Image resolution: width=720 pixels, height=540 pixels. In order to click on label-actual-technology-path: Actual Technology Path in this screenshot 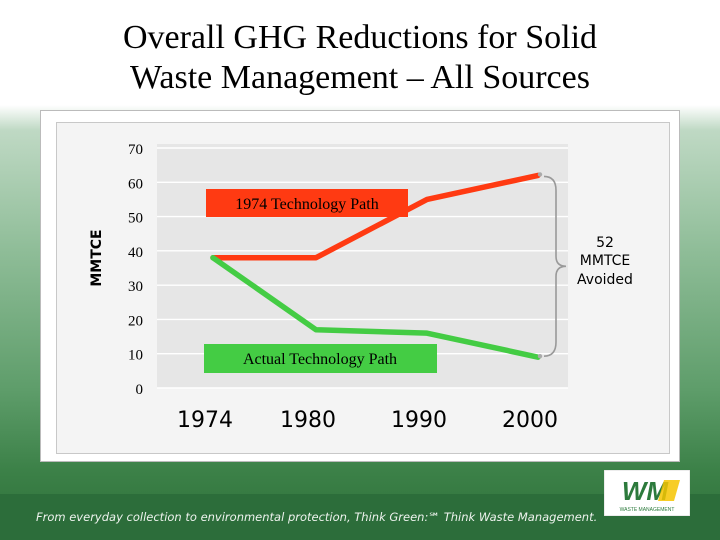, I will do `click(320, 359)`.